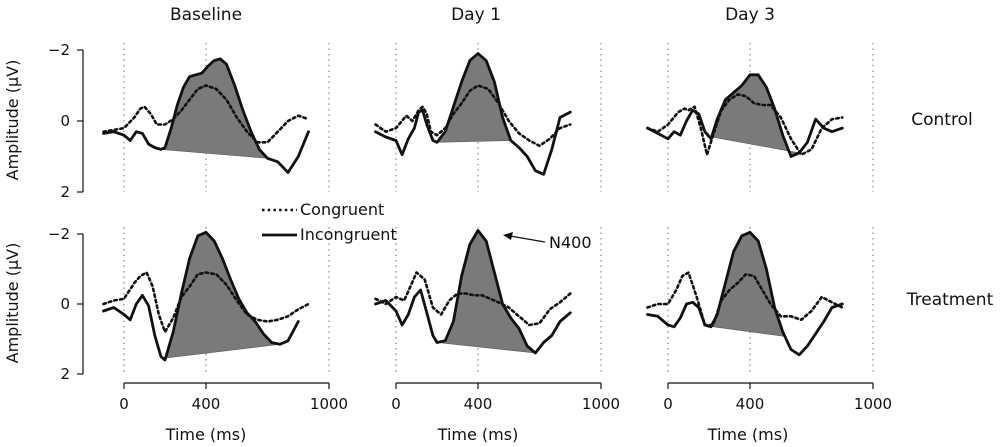 Image resolution: width=1000 pixels, height=447 pixels. I want to click on legend-congruent-label: Congruent, so click(342, 209).